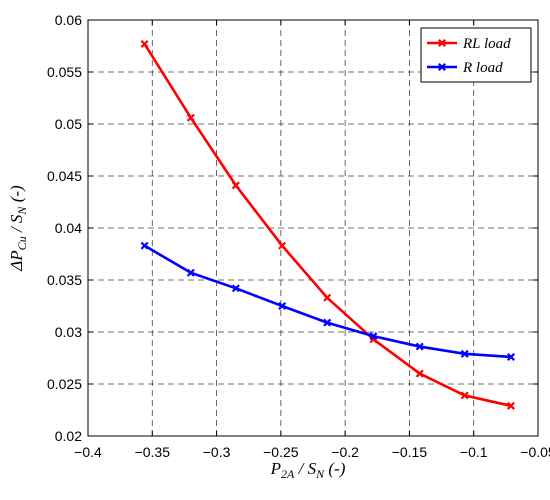  I want to click on x-tick-label: −0.35, so click(153, 452).